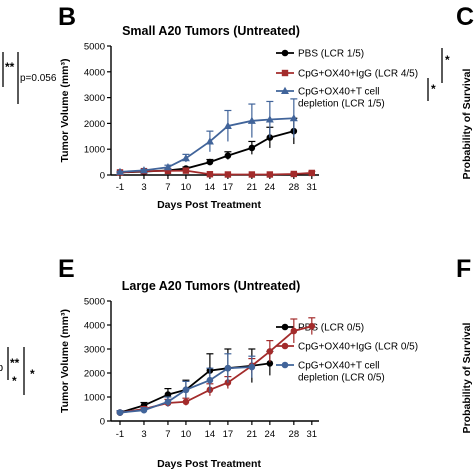 This screenshot has height=474, width=474. Describe the element at coordinates (463, 269) in the screenshot. I see `panel-letter-f: F` at that location.